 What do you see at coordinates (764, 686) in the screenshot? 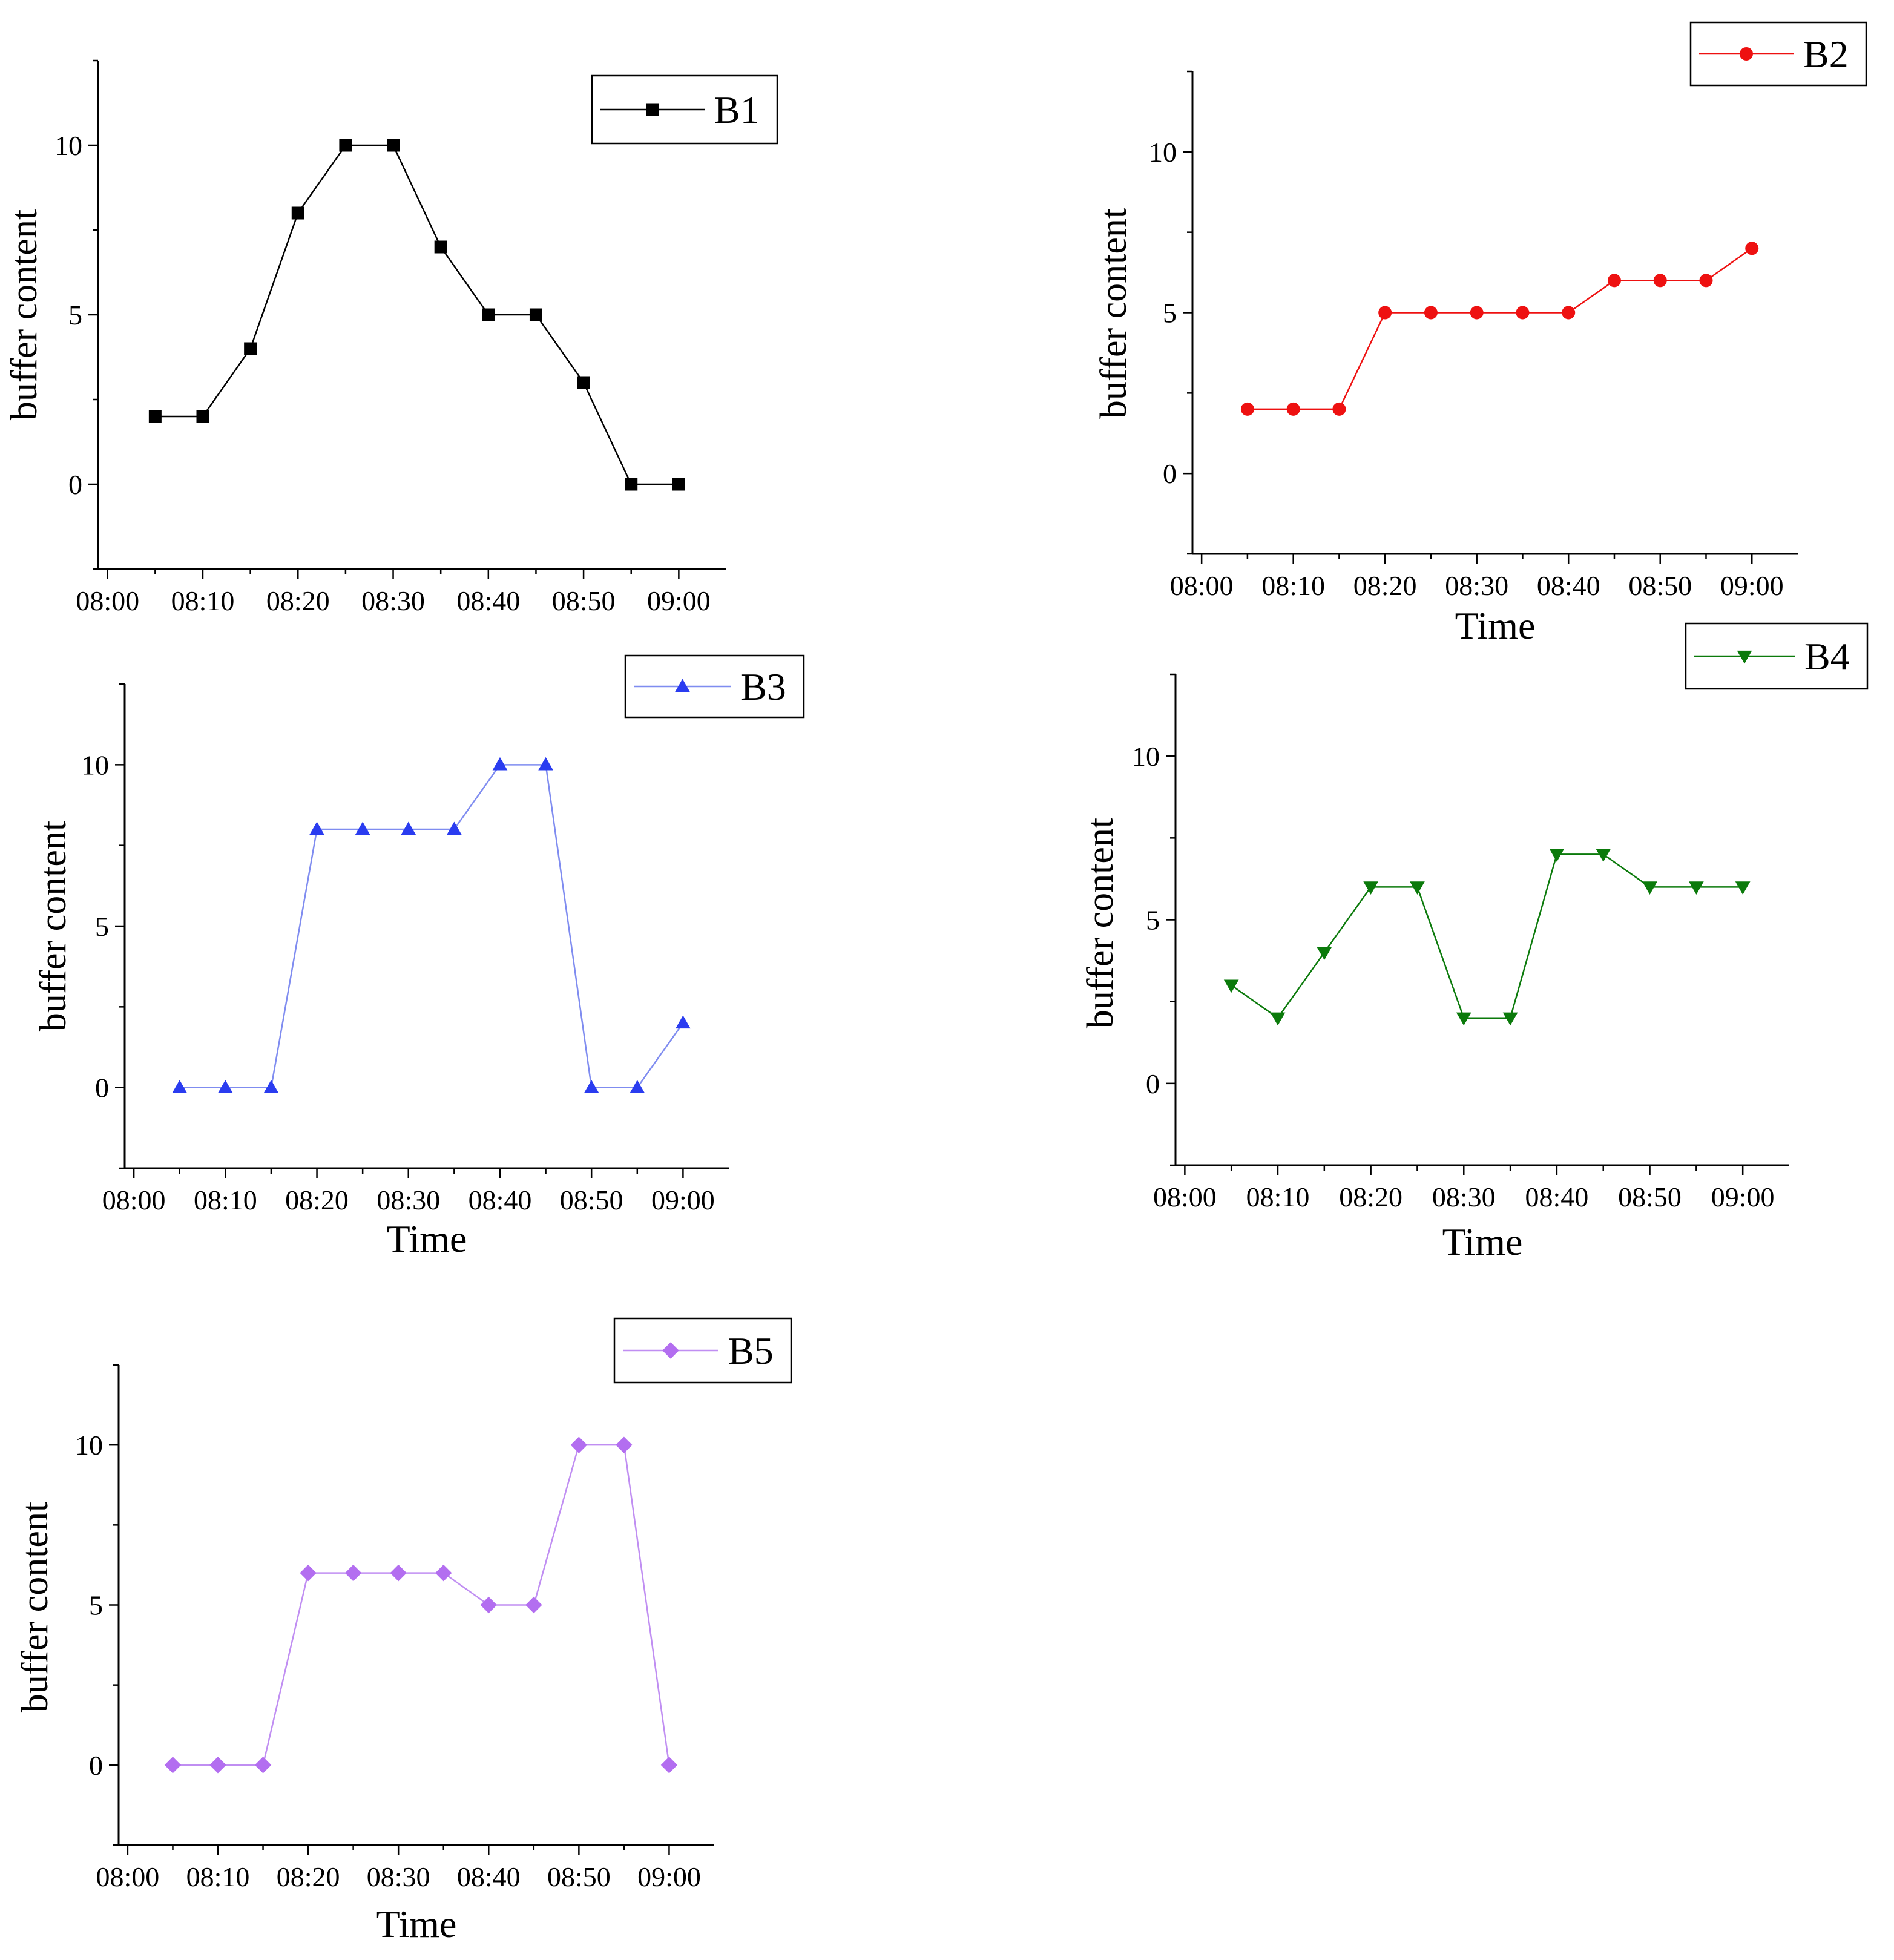
I see `legend-label: B3` at bounding box center [764, 686].